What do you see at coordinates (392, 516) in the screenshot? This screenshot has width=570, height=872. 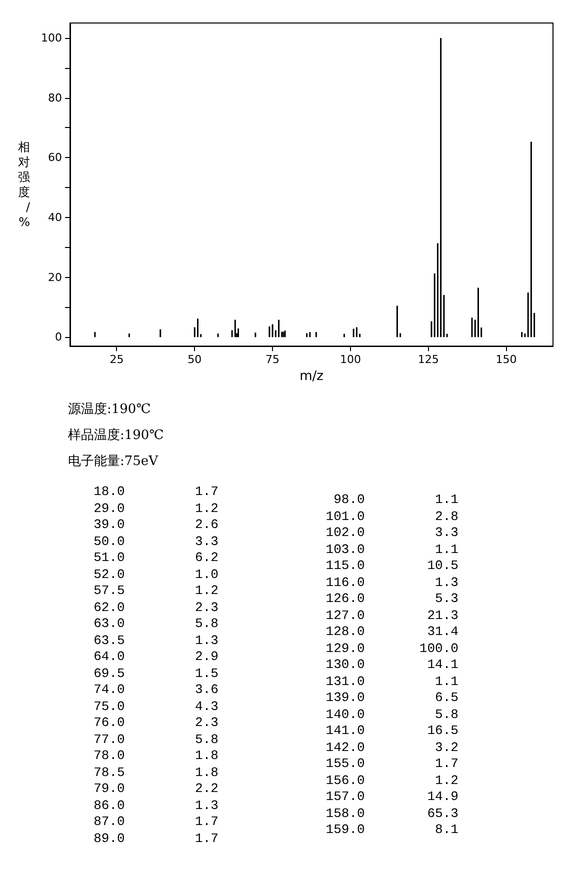 I see `text: 101.0 2.8` at bounding box center [392, 516].